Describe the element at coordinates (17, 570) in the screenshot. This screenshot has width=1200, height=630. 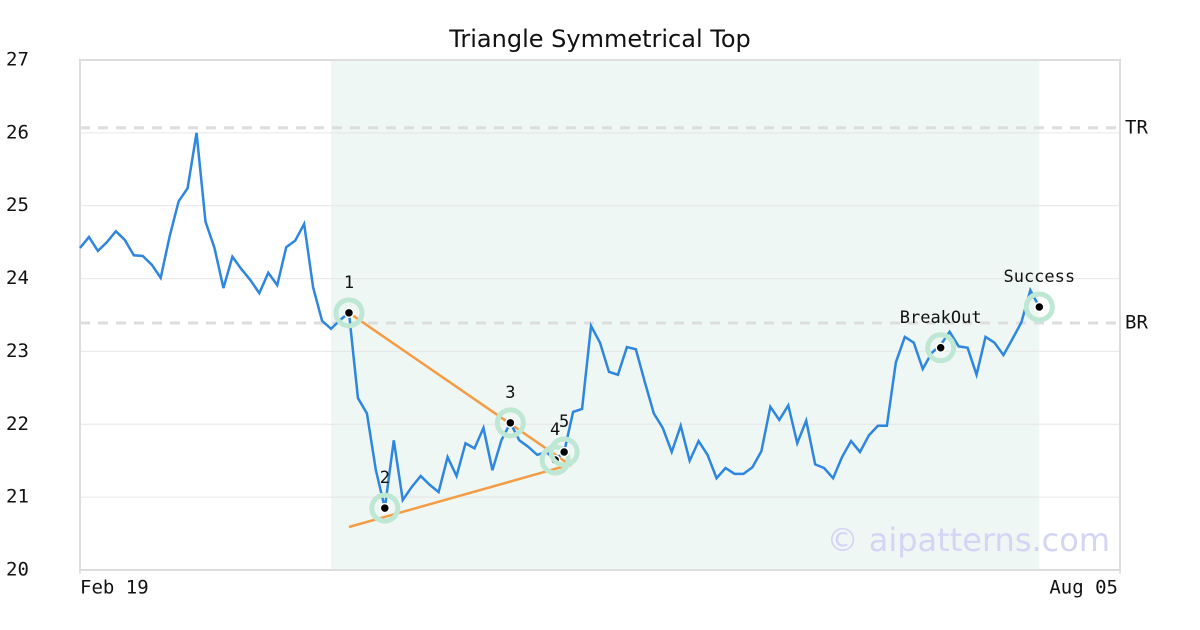
I see `y-tick-label: 20` at that location.